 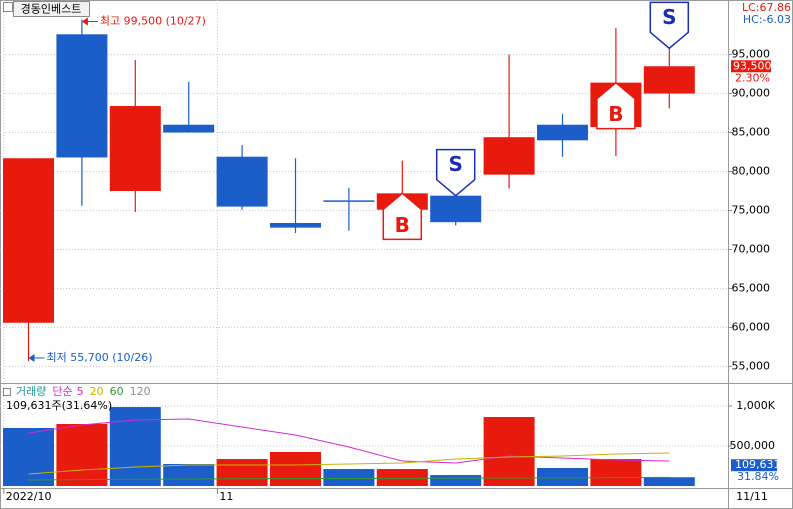 I want to click on y-tick-label: 95,000, so click(x=751, y=54).